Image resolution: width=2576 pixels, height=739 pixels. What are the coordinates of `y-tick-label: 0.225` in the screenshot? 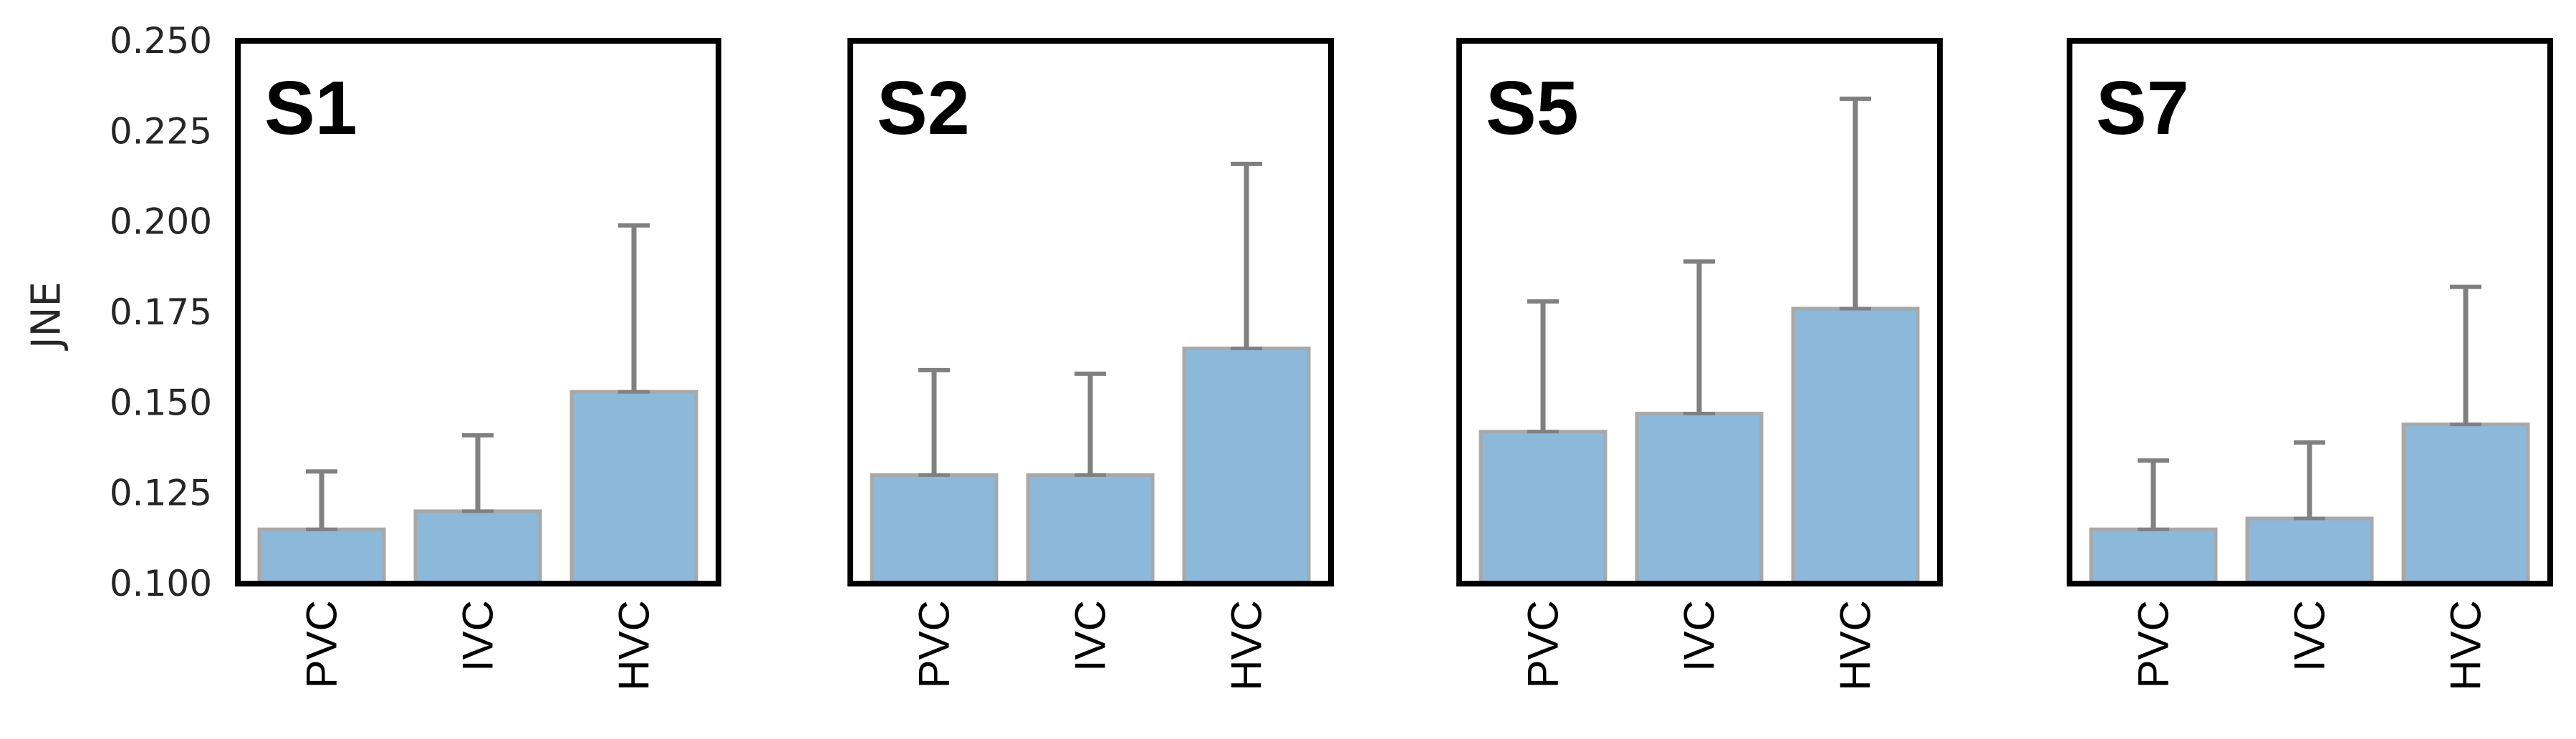 It's located at (161, 131).